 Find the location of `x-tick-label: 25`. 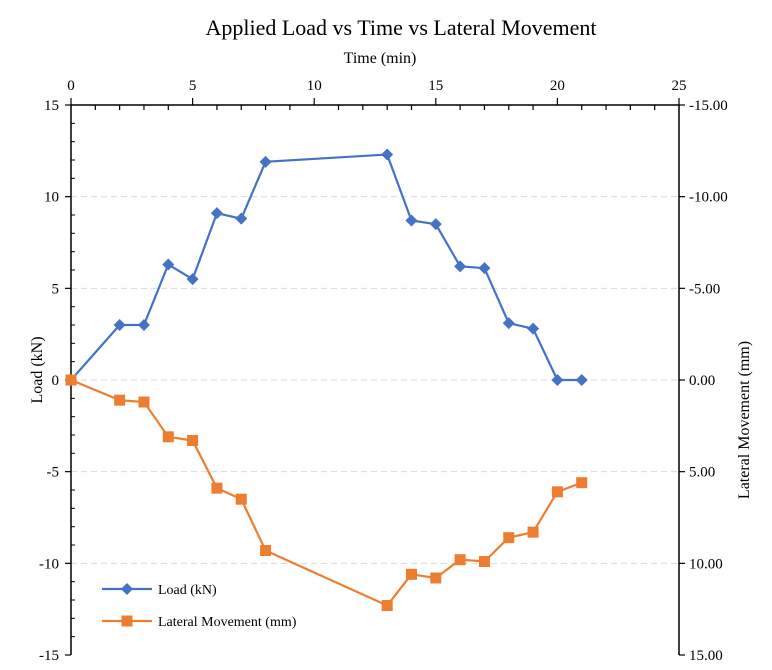

x-tick-label: 25 is located at coordinates (679, 86).